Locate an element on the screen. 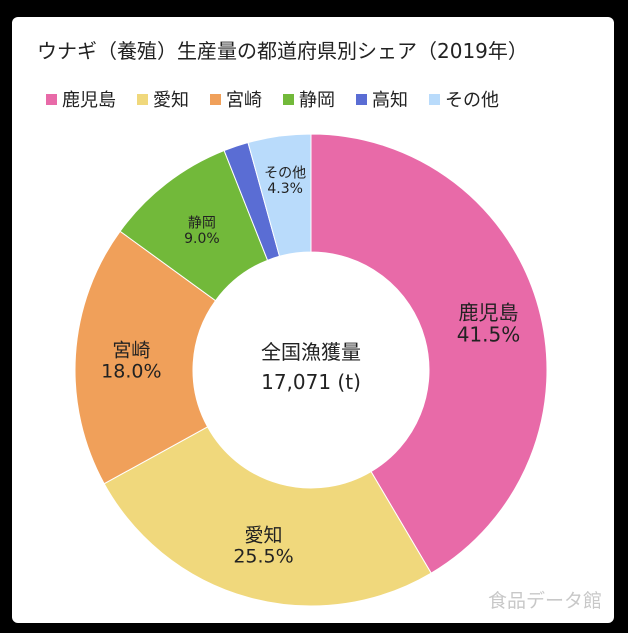  legend-label: 鹿児島 is located at coordinates (89, 100).